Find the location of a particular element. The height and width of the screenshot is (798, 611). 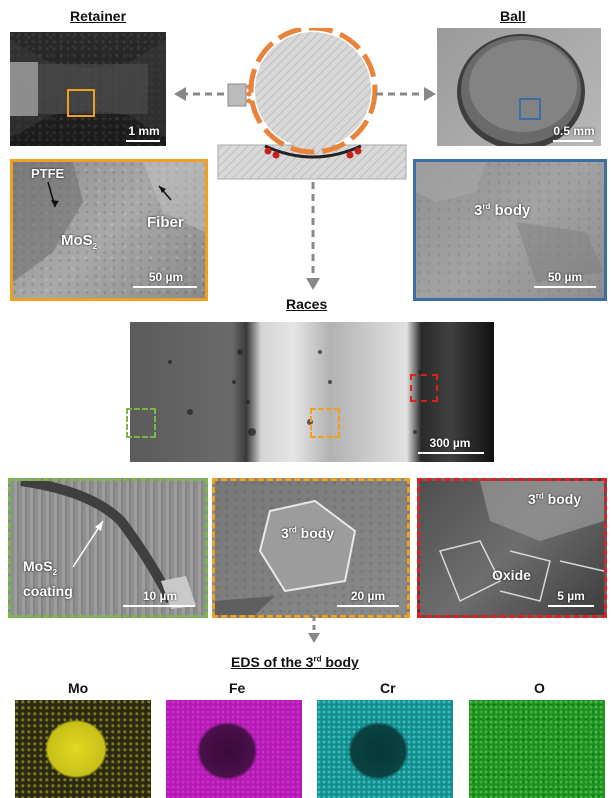

eds-cr-label: Cr is located at coordinates (388, 688).